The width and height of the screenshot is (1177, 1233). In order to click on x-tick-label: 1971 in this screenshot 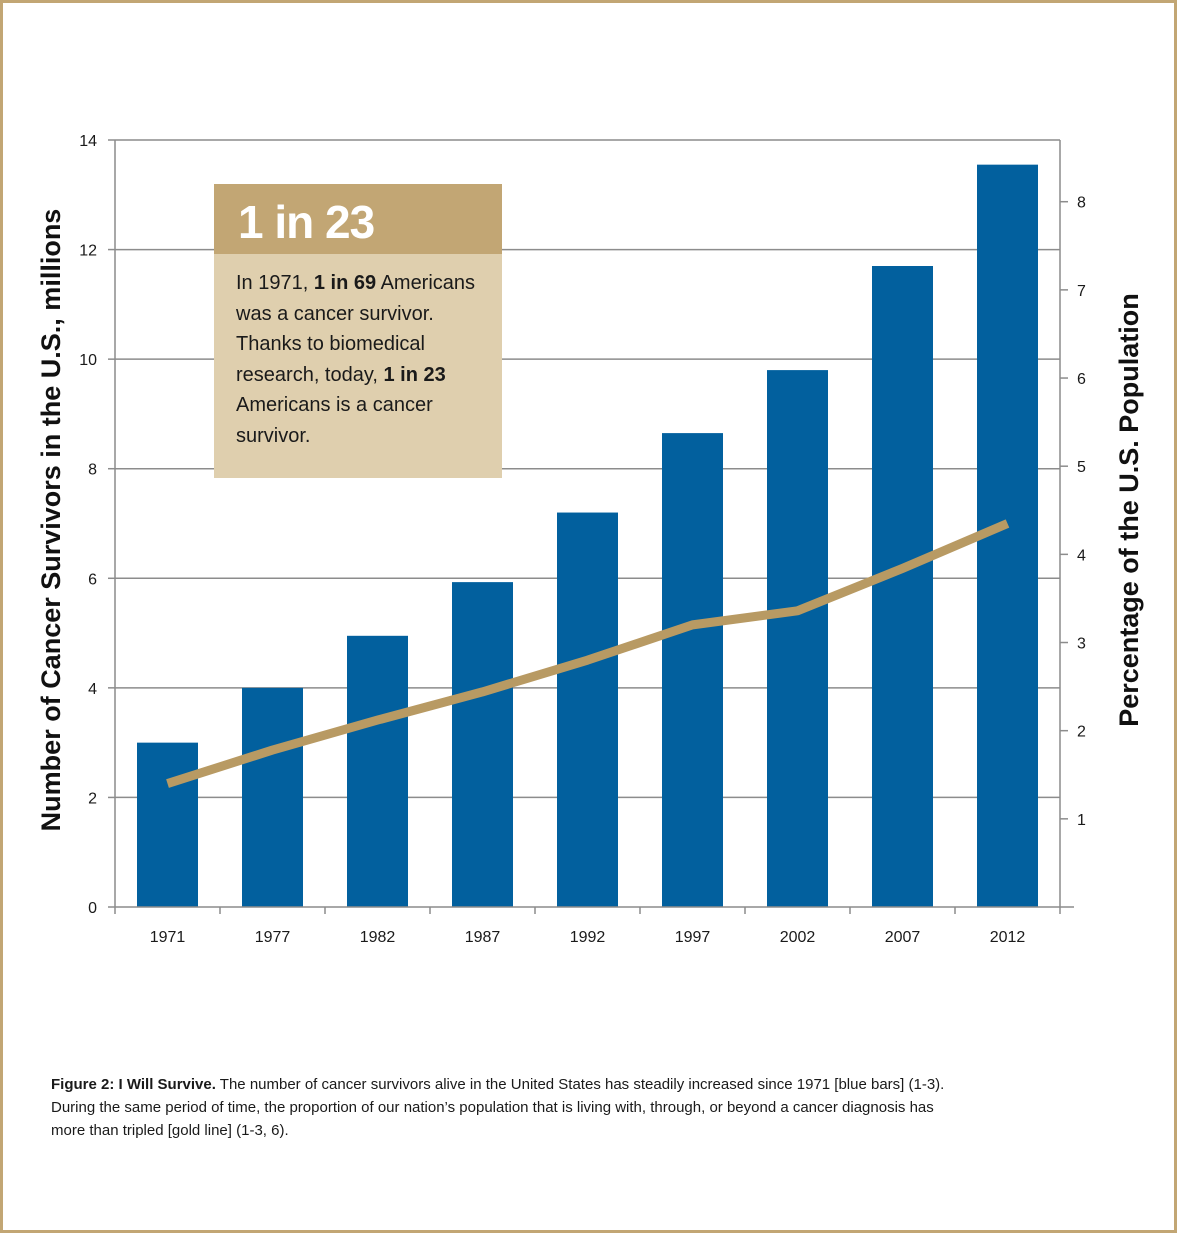, I will do `click(168, 937)`.